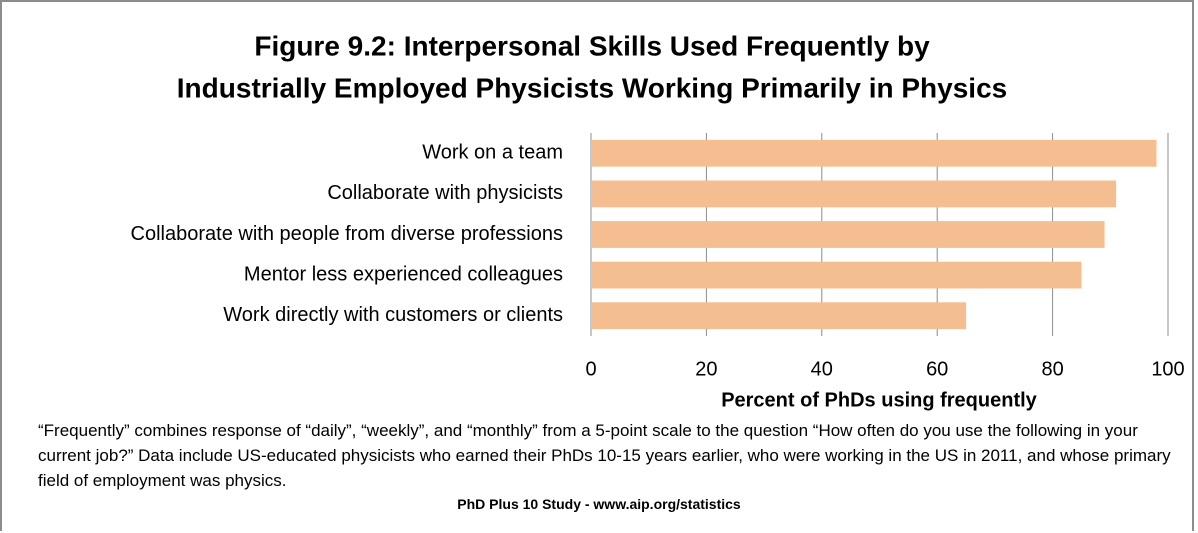 This screenshot has width=1198, height=533. What do you see at coordinates (1167, 369) in the screenshot?
I see `x-tick-label: 100` at bounding box center [1167, 369].